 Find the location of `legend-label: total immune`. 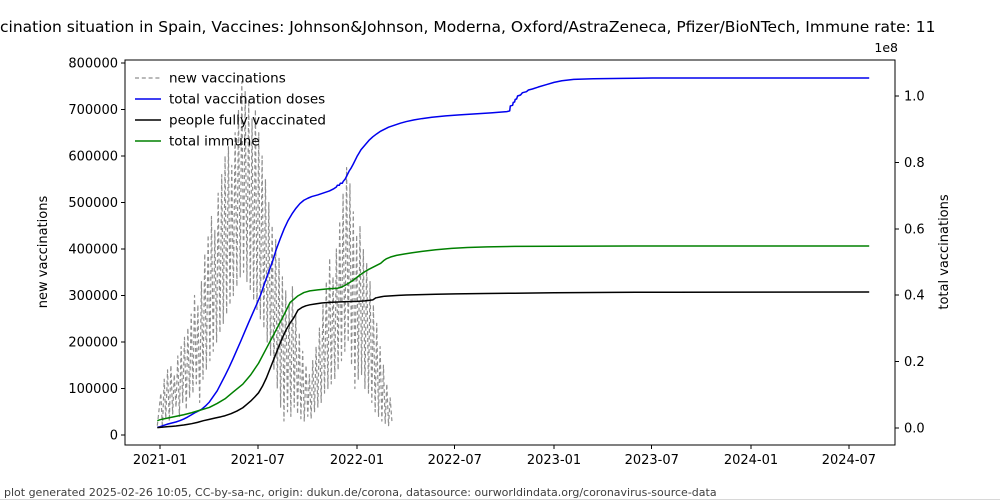

legend-label: total immune is located at coordinates (214, 142).